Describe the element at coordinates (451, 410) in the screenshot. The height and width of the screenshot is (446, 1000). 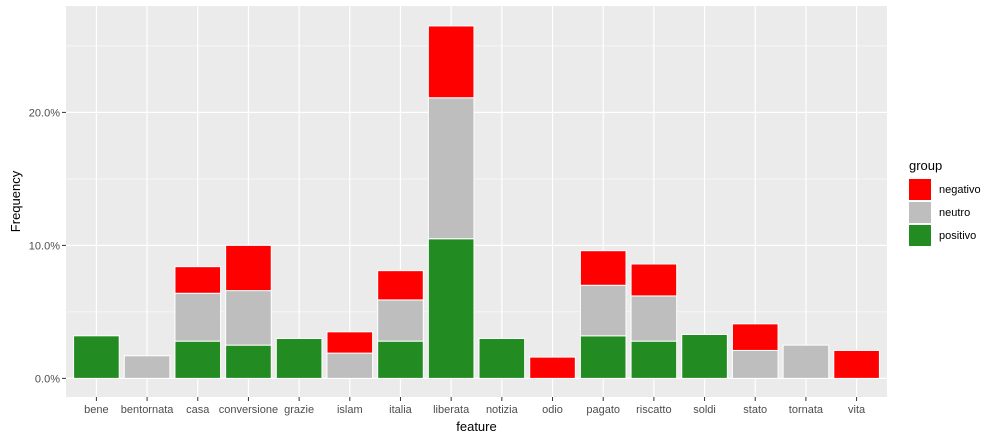
I see `x-tick-label: liberata` at that location.